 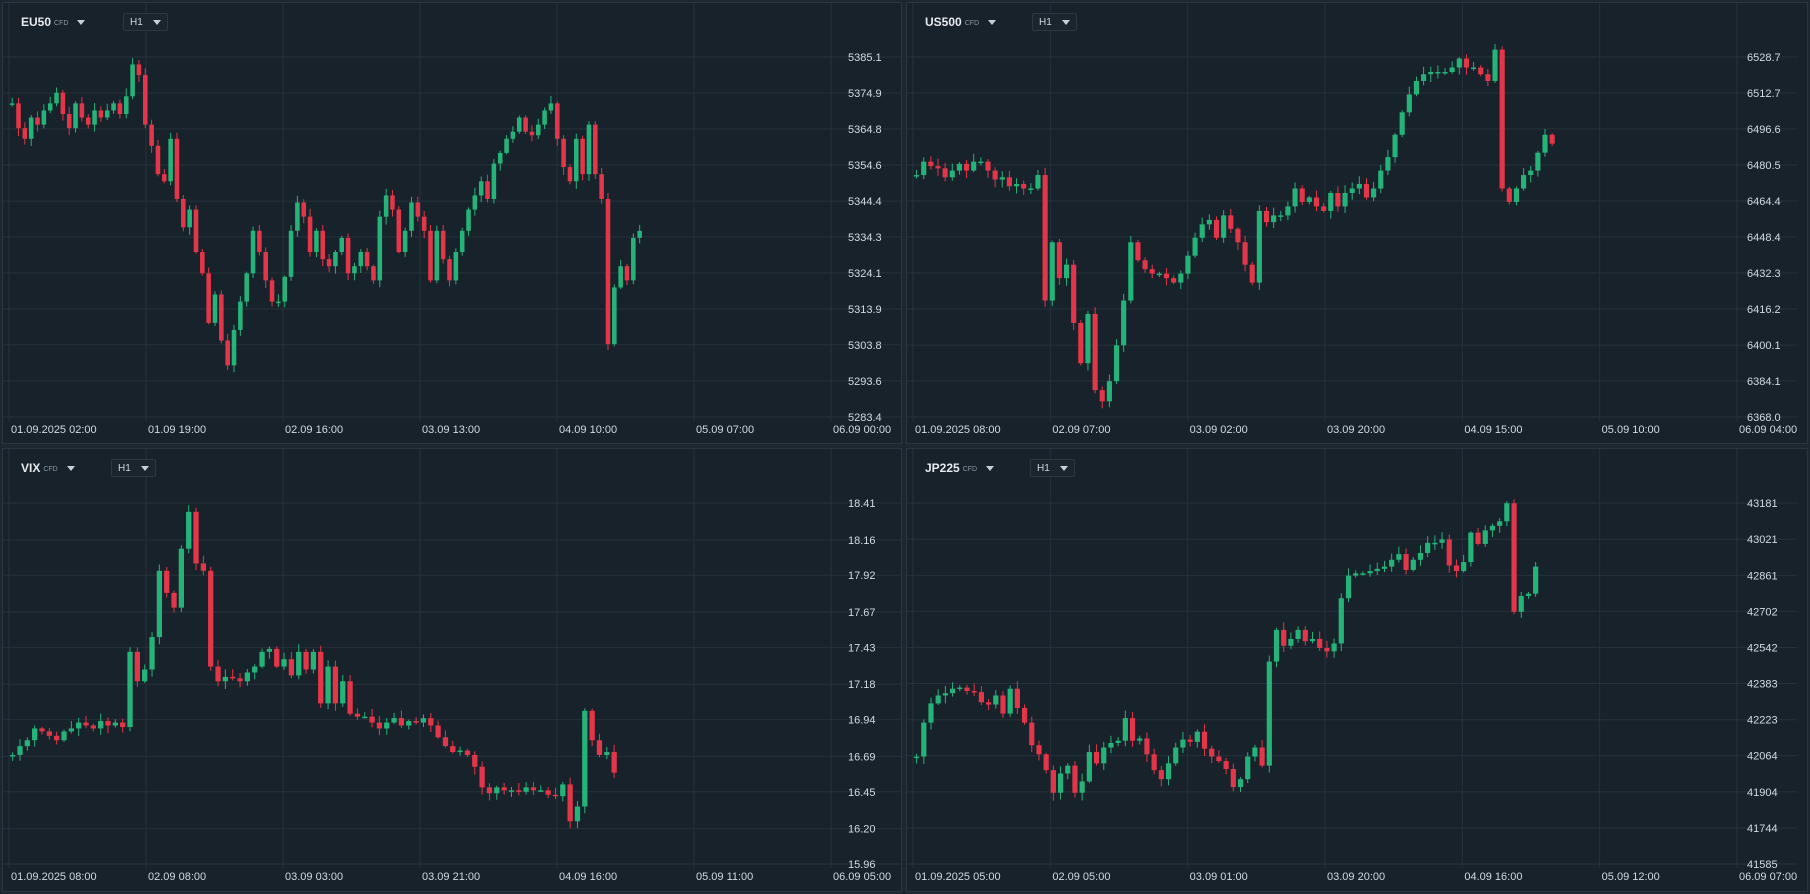 What do you see at coordinates (961, 22) in the screenshot?
I see `symbol-selector: US500 CFD` at bounding box center [961, 22].